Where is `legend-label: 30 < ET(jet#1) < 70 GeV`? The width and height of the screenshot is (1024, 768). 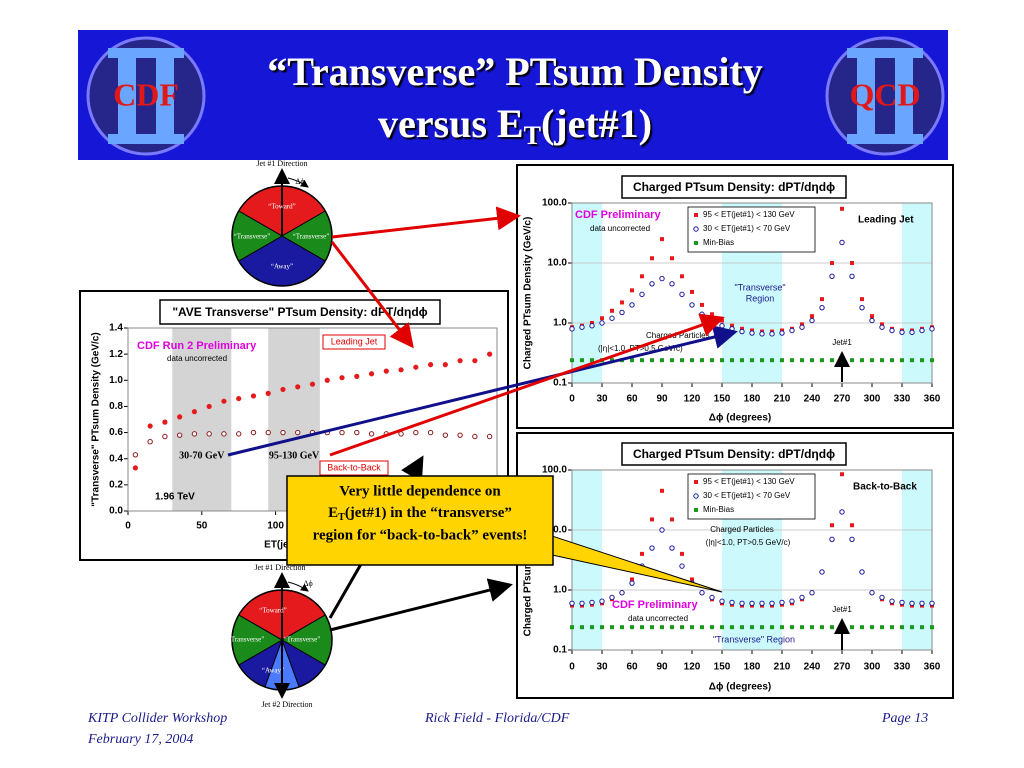 legend-label: 30 < ET(jet#1) < 70 GeV is located at coordinates (747, 495).